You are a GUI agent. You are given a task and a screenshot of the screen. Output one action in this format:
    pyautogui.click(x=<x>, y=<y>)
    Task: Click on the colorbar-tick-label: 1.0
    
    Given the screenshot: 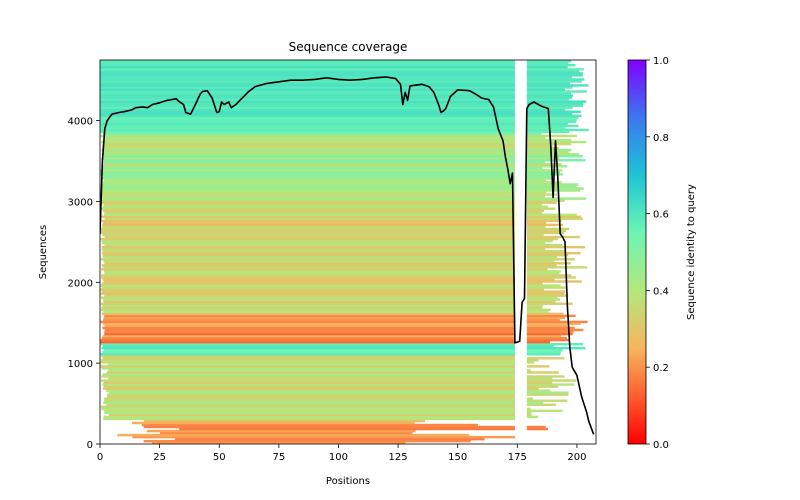 What is the action you would take?
    pyautogui.click(x=661, y=61)
    